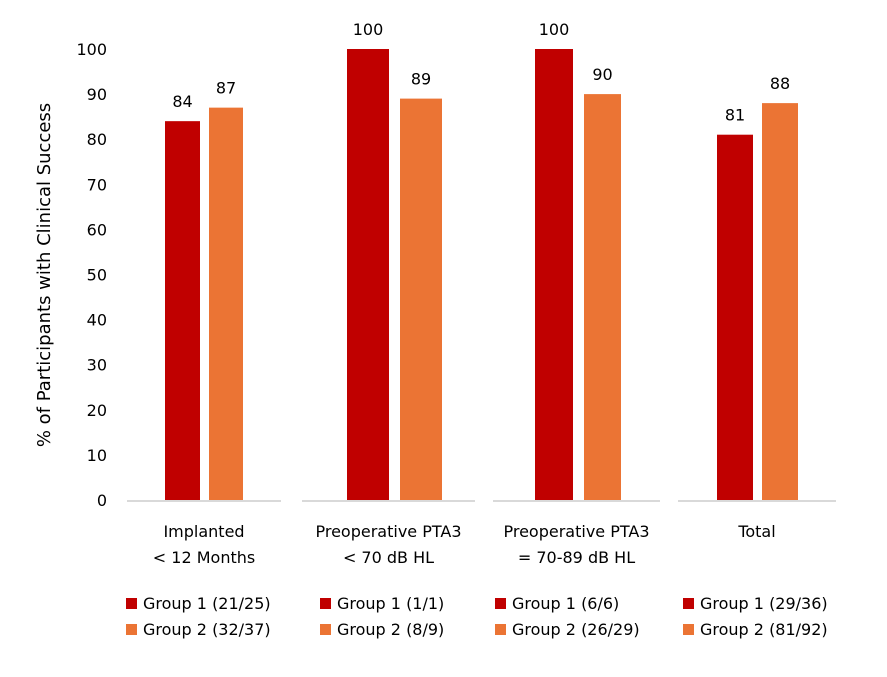 This screenshot has width=887, height=677. Describe the element at coordinates (97, 229) in the screenshot. I see `y-tick-label: 60` at that location.